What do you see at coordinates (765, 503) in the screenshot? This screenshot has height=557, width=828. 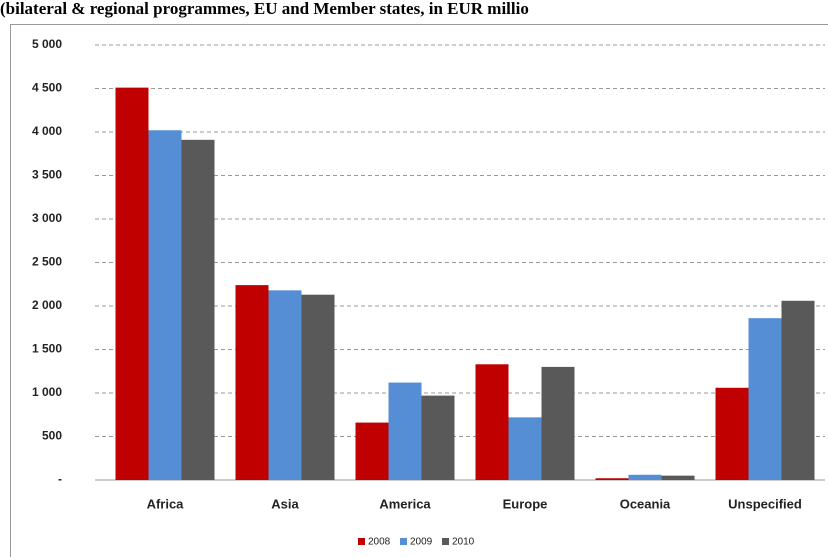 I see `x-tick-label: Unspecified` at bounding box center [765, 503].